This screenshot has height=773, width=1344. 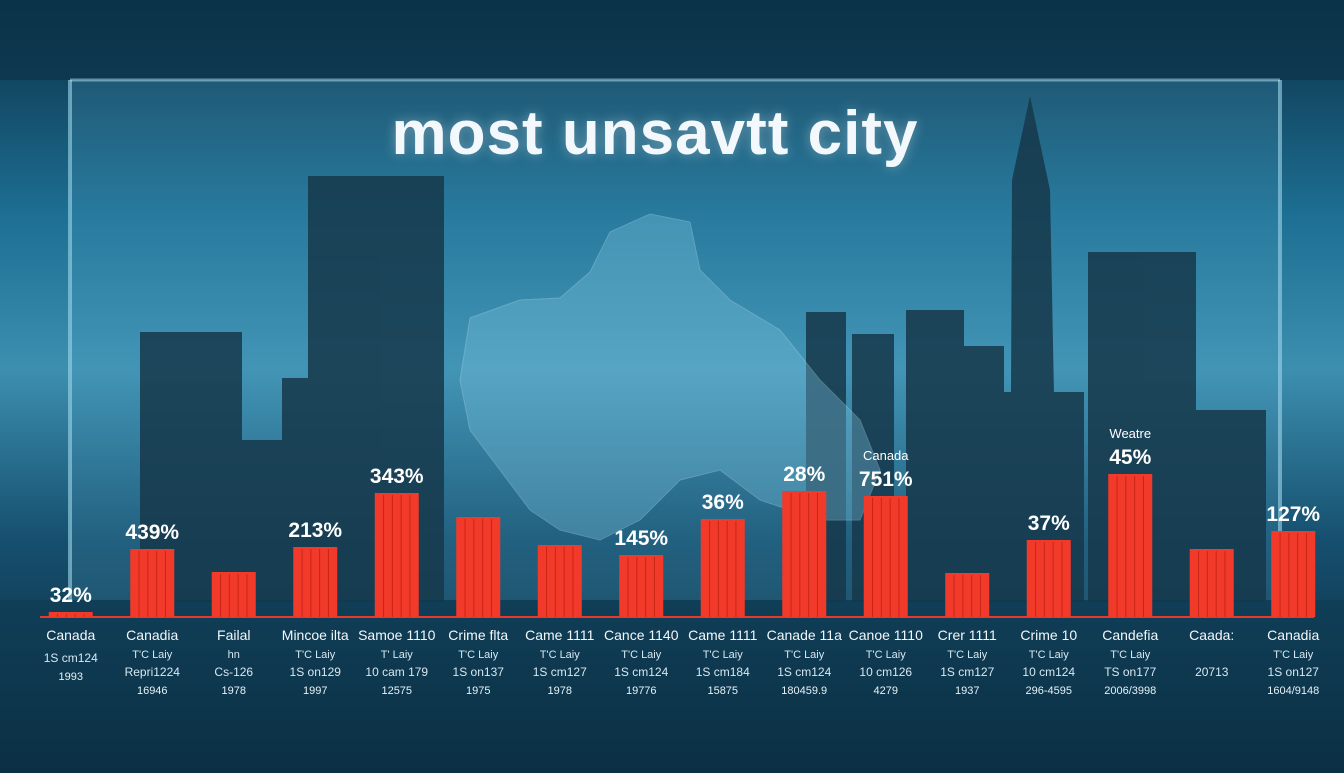 What do you see at coordinates (967, 635) in the screenshot?
I see `category-label-11-0: Crer 1111` at bounding box center [967, 635].